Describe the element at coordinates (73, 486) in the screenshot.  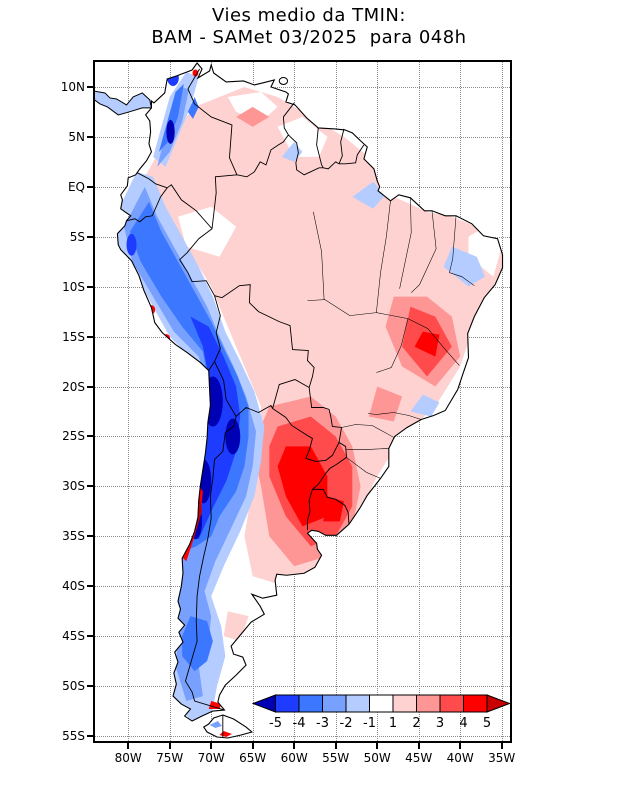
I see `y-axis-label: 30S` at that location.